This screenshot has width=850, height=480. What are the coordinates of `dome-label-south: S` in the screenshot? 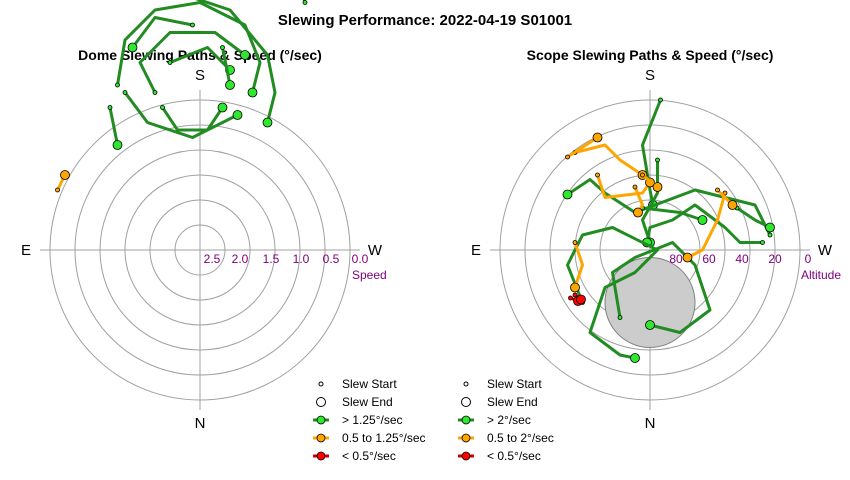 It's located at (200, 75).